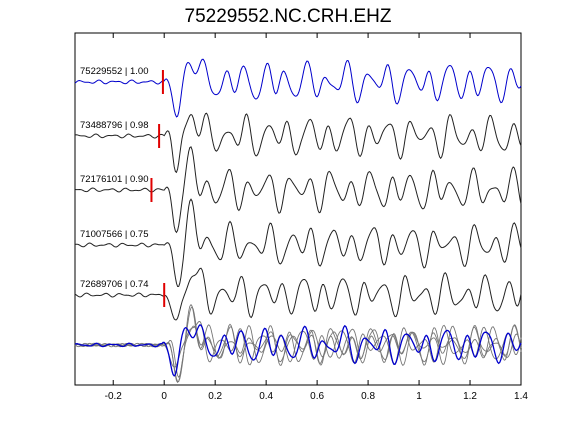 This screenshot has width=576, height=432. What do you see at coordinates (114, 234) in the screenshot?
I see `trace-label: 71007566 | 0.75` at bounding box center [114, 234].